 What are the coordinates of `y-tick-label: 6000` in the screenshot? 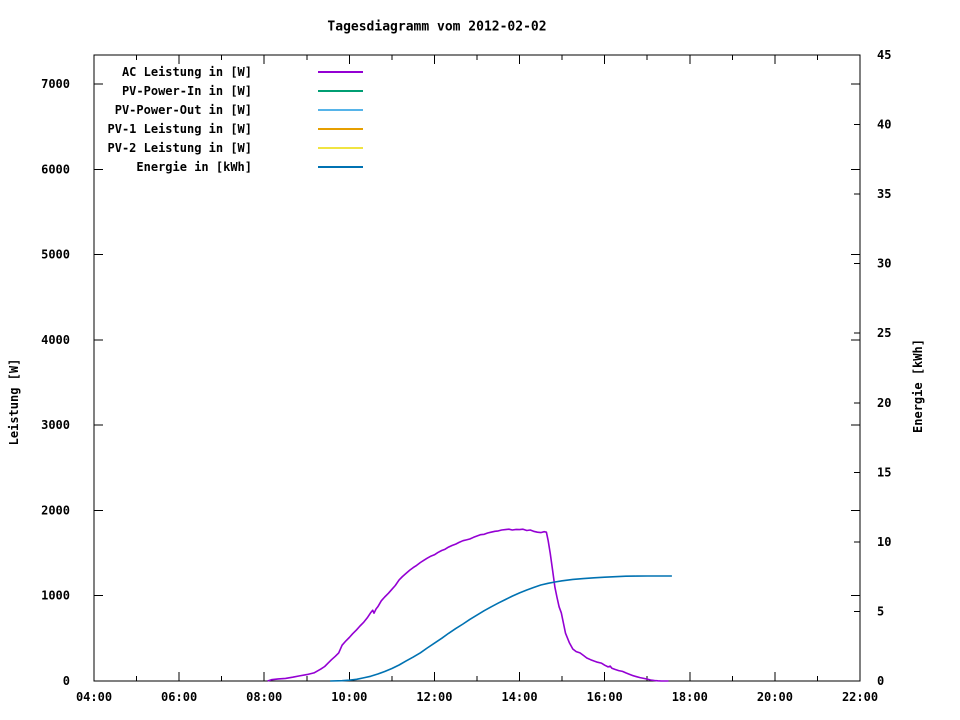 It's located at (55, 169).